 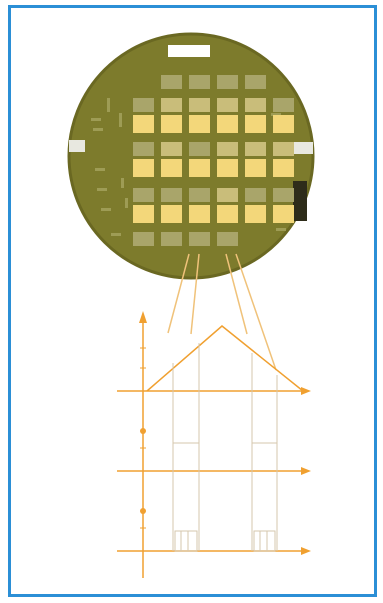 I want to click on pulse-window-left, so click(x=186, y=447).